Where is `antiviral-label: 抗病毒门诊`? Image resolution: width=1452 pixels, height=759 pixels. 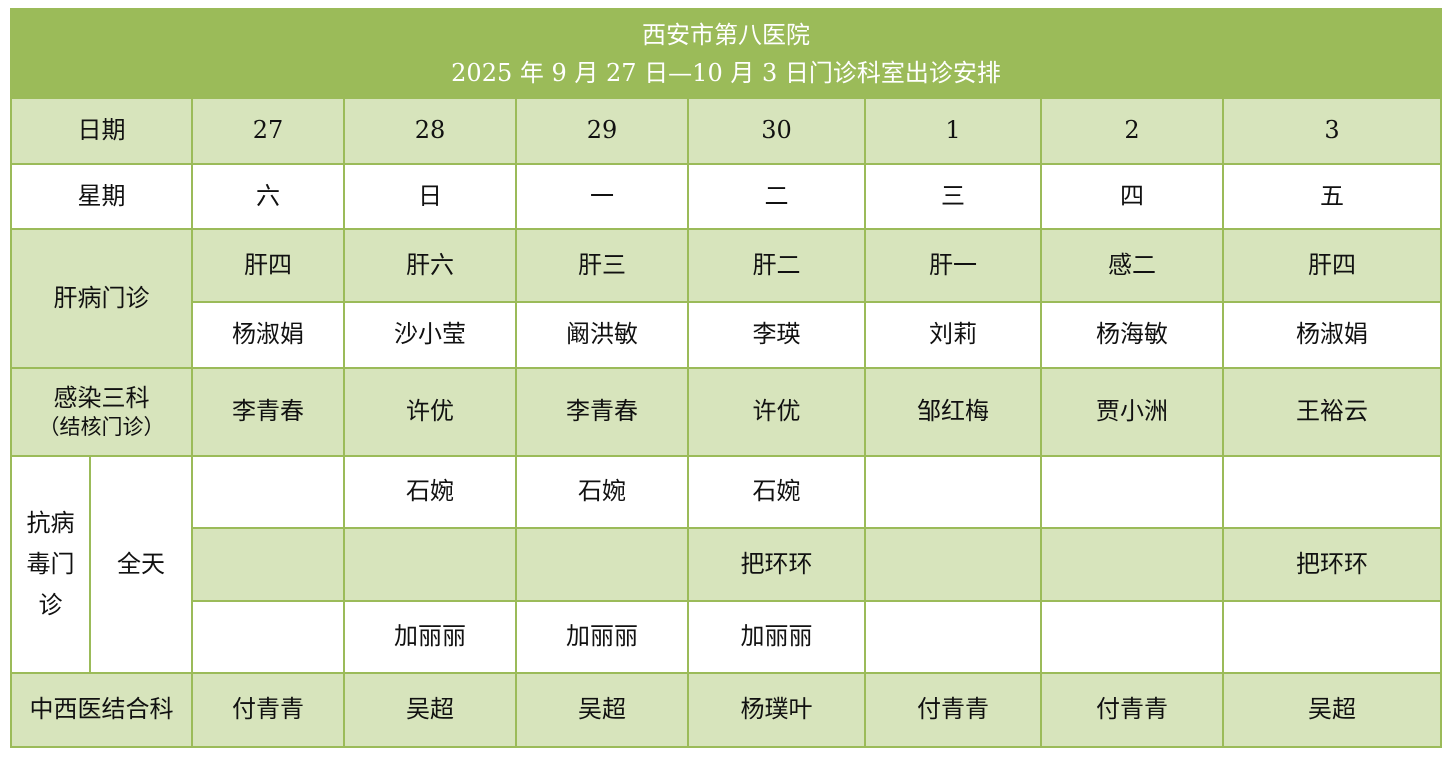 antiviral-label: 抗病毒门诊 is located at coordinates (50, 564).